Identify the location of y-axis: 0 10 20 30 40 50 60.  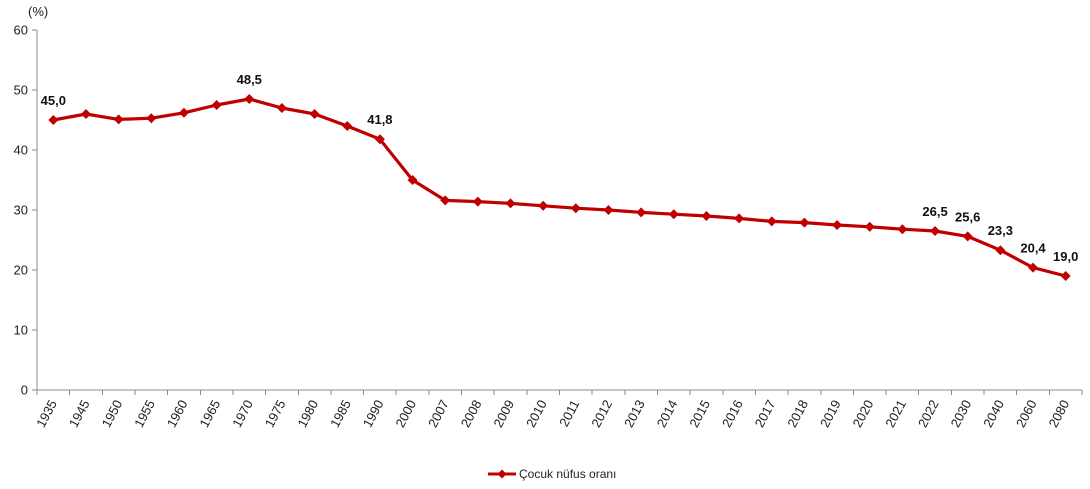
(26, 210).